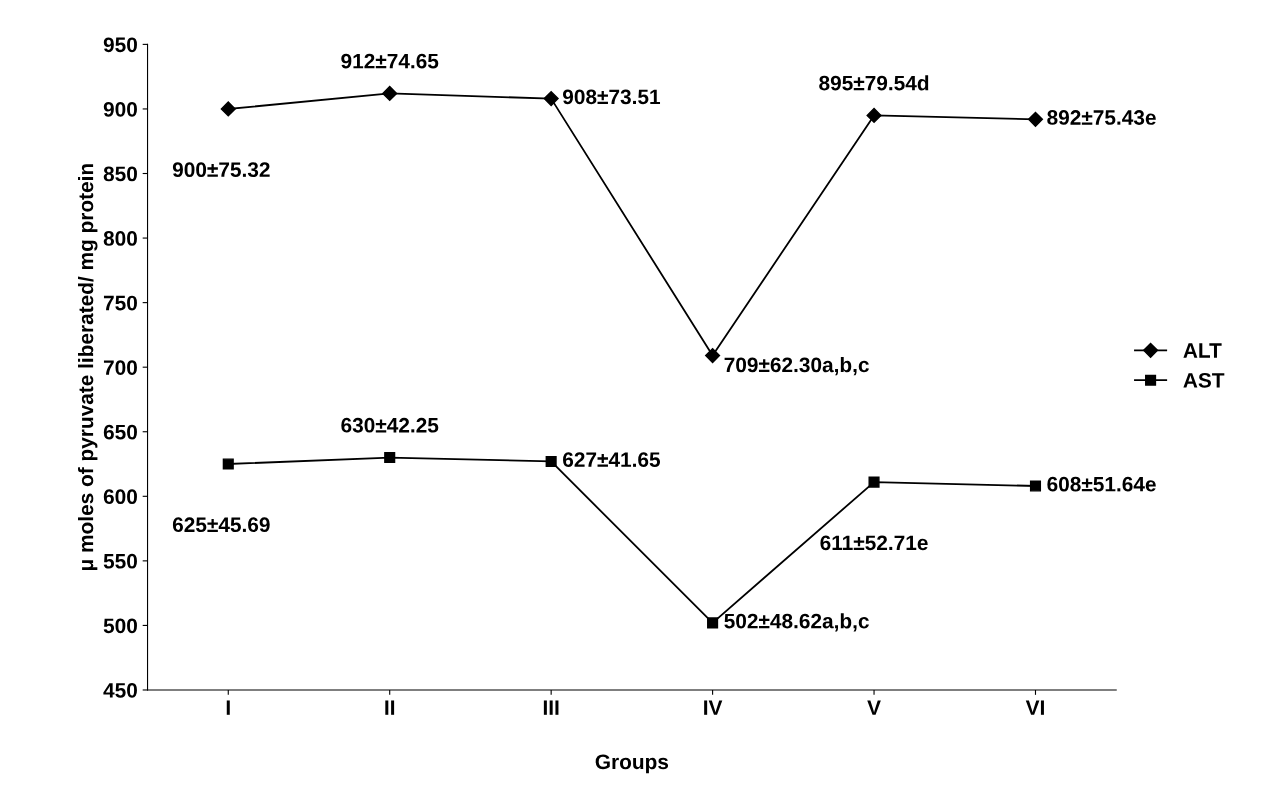  What do you see at coordinates (120, 303) in the screenshot?
I see `y-tick-label: 750` at bounding box center [120, 303].